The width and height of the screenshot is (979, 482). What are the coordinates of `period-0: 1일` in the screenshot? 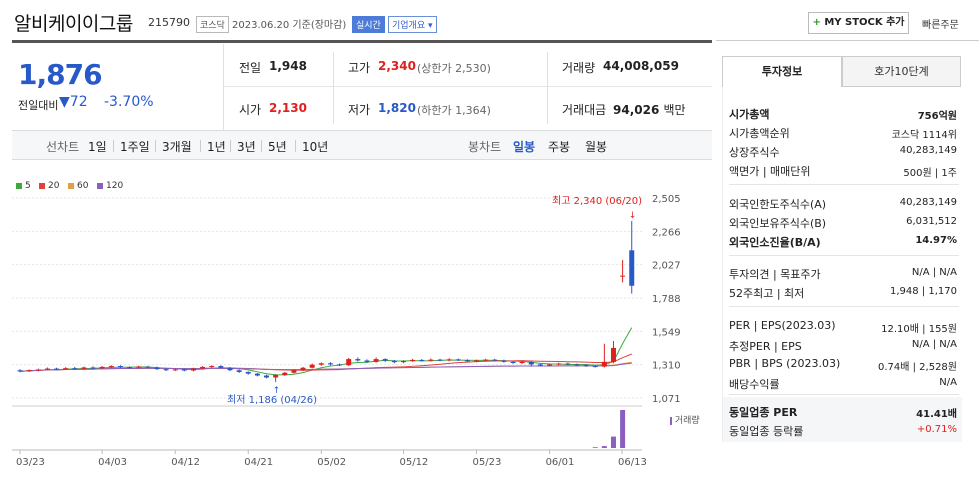 It's located at (97, 147).